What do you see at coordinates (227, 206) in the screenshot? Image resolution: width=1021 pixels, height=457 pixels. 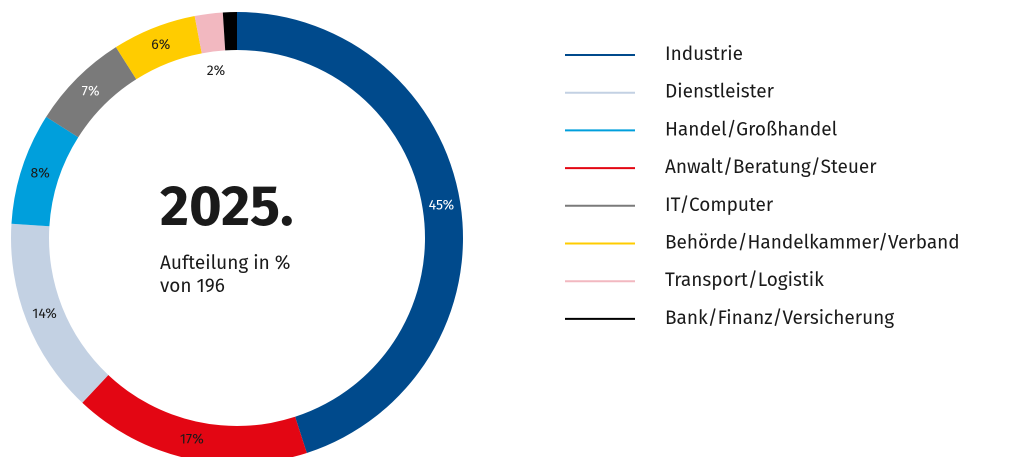 I see `chart-title: 2025.` at bounding box center [227, 206].